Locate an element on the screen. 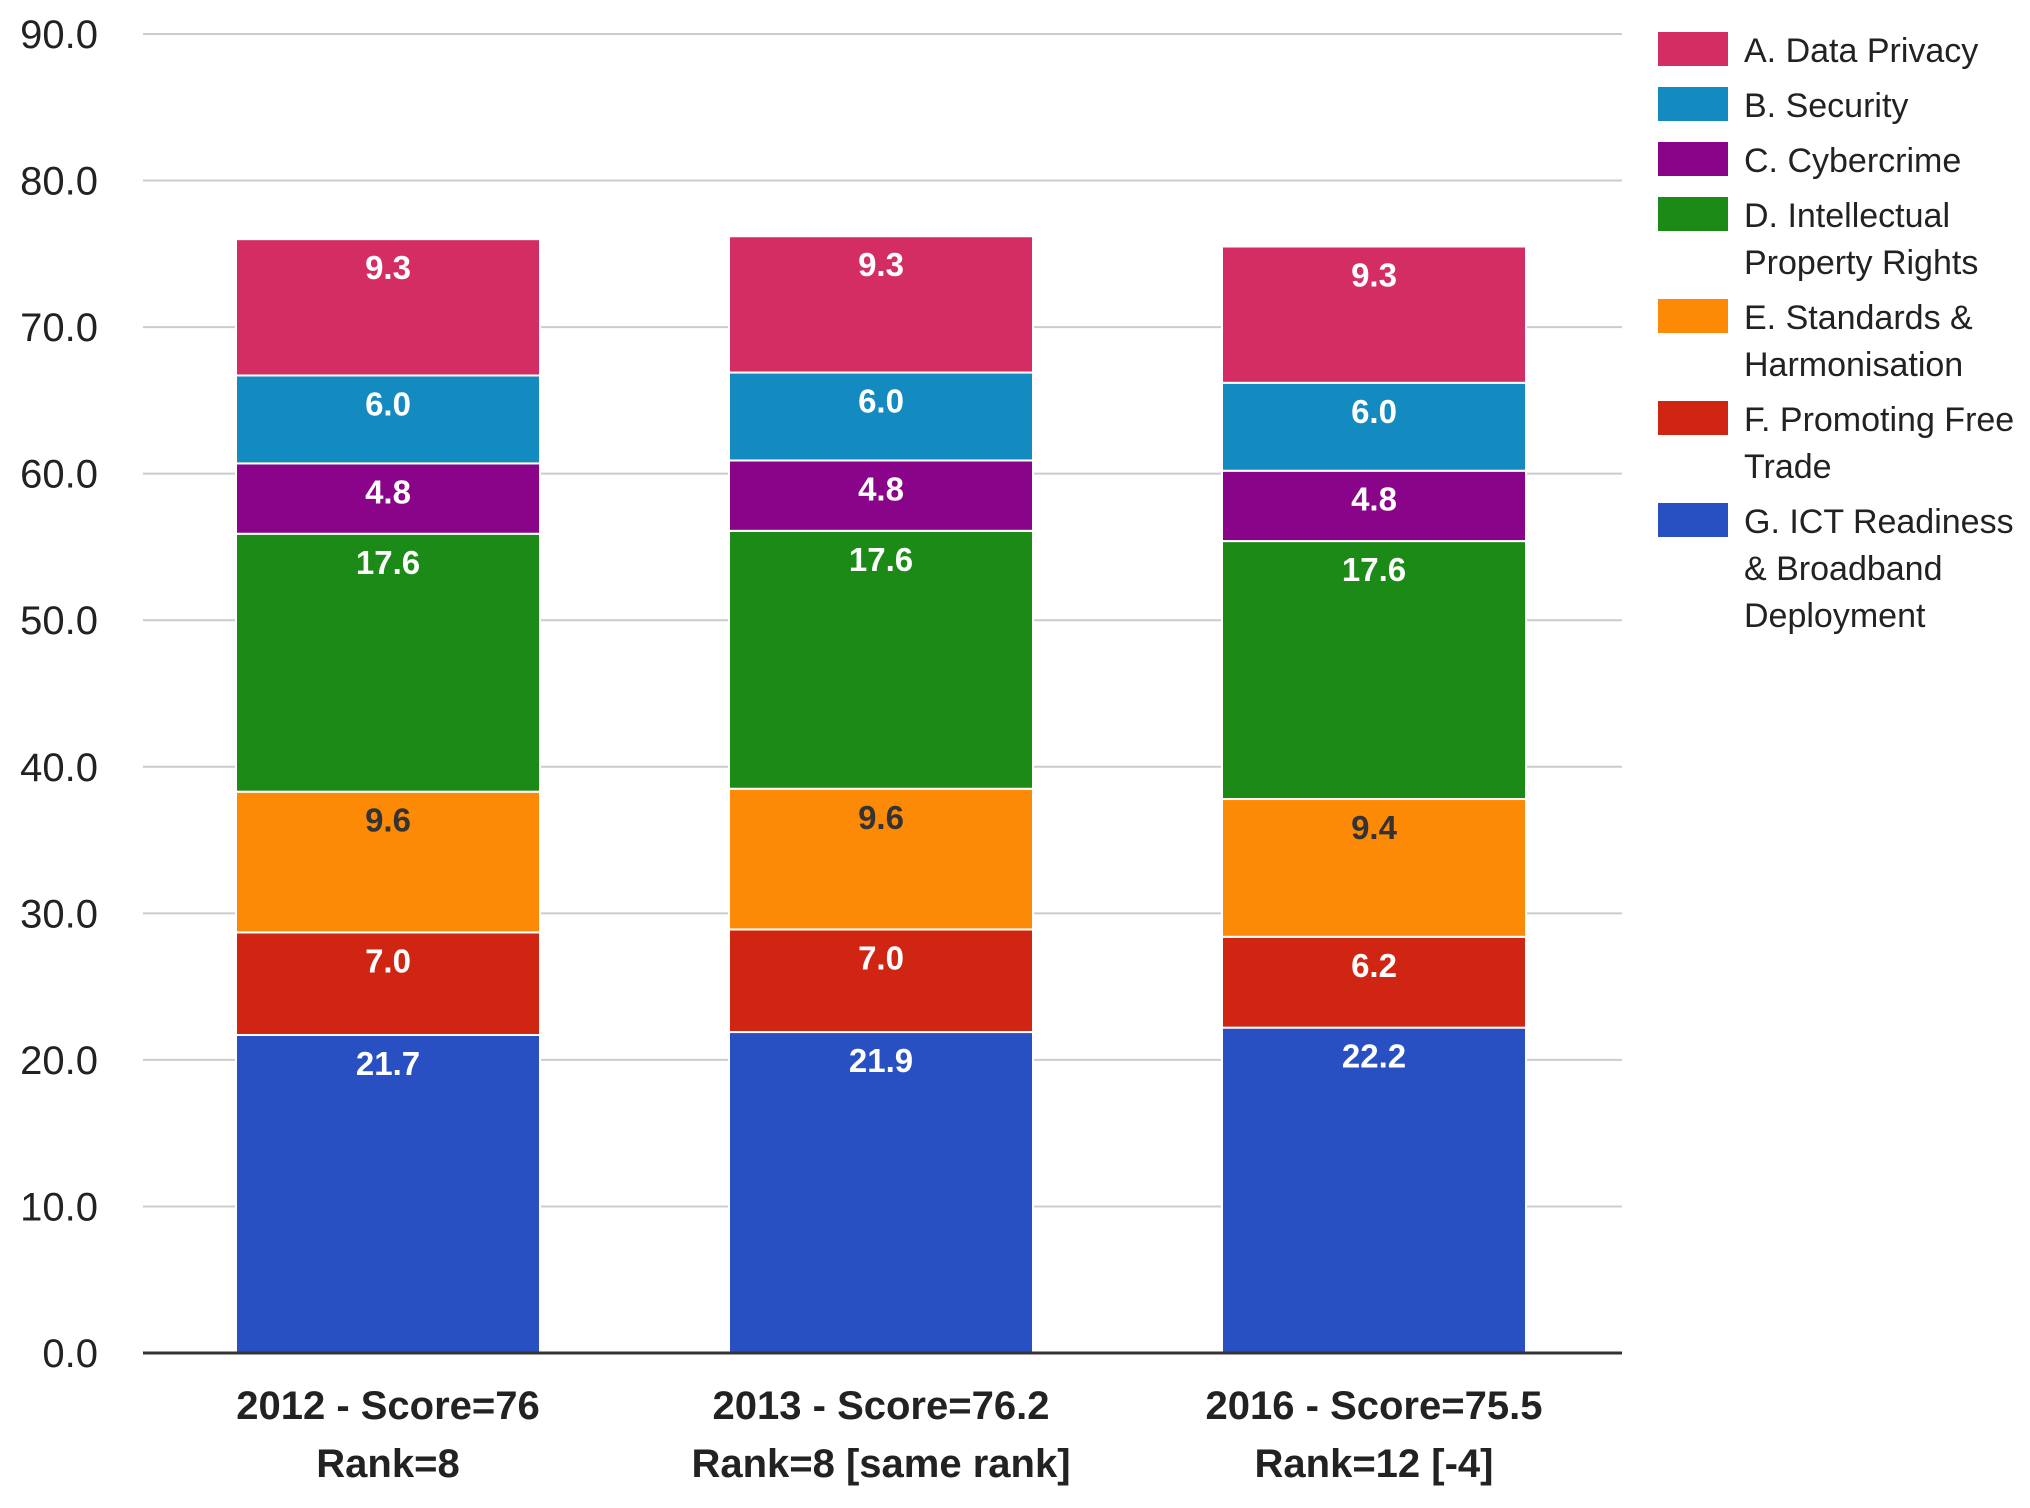 The image size is (2030, 1508). legend-label: G. ICT Readiness is located at coordinates (1879, 522).